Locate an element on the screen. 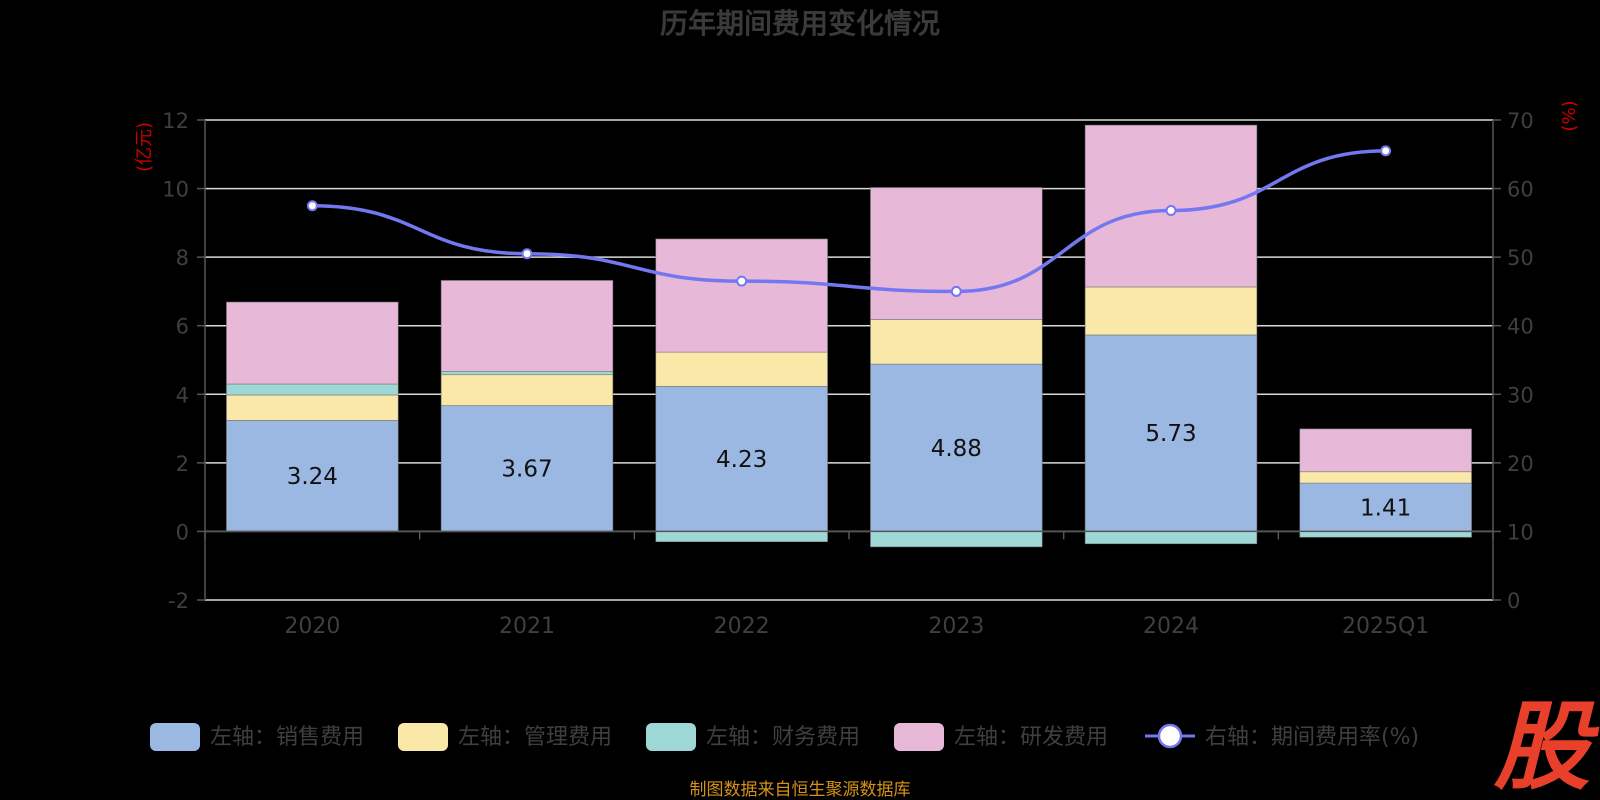 This screenshot has width=1600, height=800. bar-segment-s3-2020 is located at coordinates (312, 343).